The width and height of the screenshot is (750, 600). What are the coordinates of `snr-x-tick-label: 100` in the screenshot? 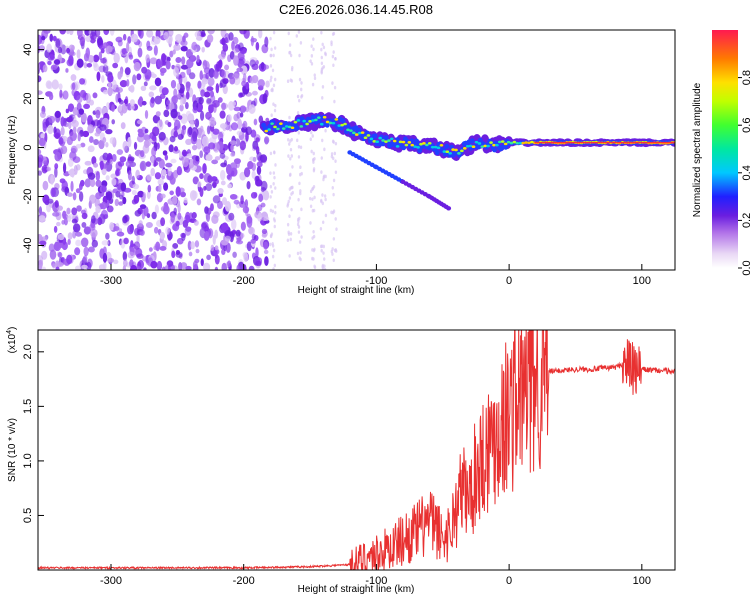 It's located at (642, 581).